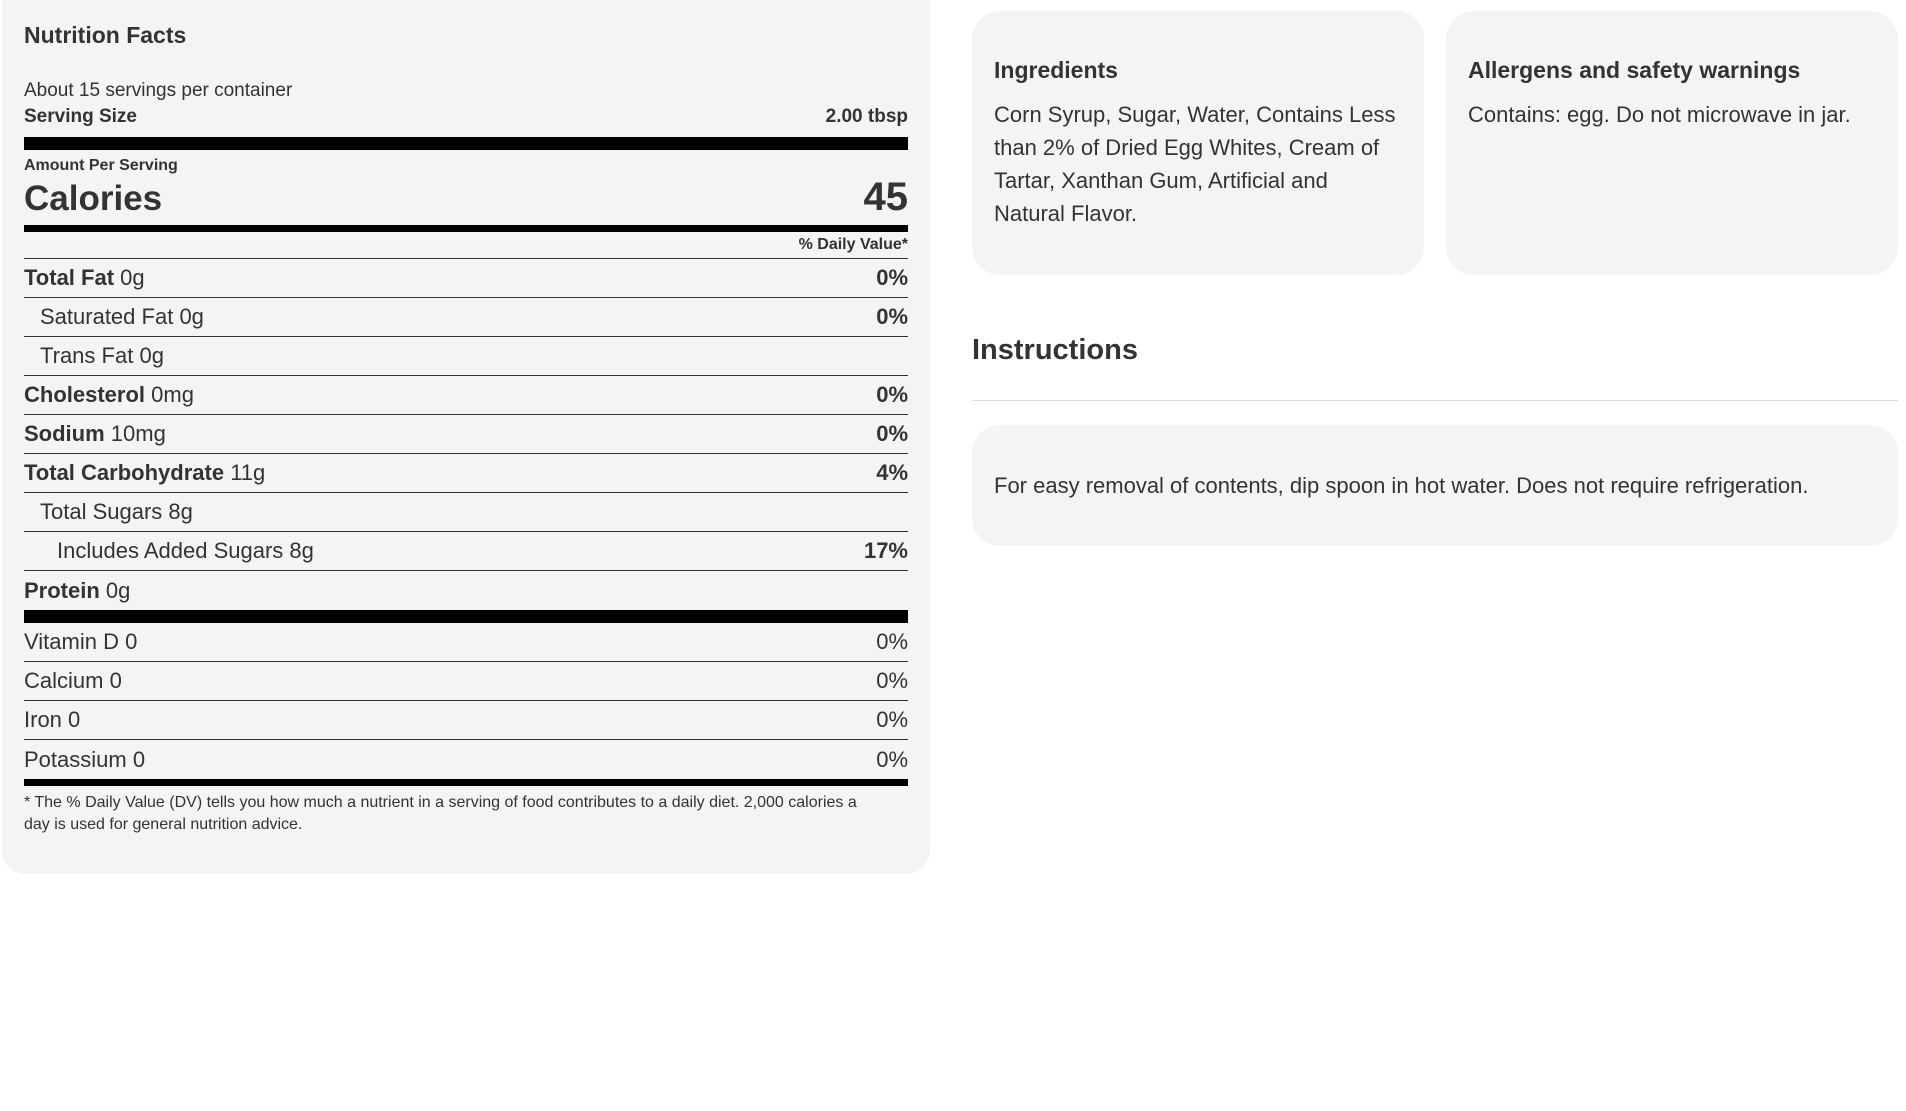  Describe the element at coordinates (466, 395) in the screenshot. I see `nutrient-row-cholesterol: Cholesterol 0mg 0%` at that location.